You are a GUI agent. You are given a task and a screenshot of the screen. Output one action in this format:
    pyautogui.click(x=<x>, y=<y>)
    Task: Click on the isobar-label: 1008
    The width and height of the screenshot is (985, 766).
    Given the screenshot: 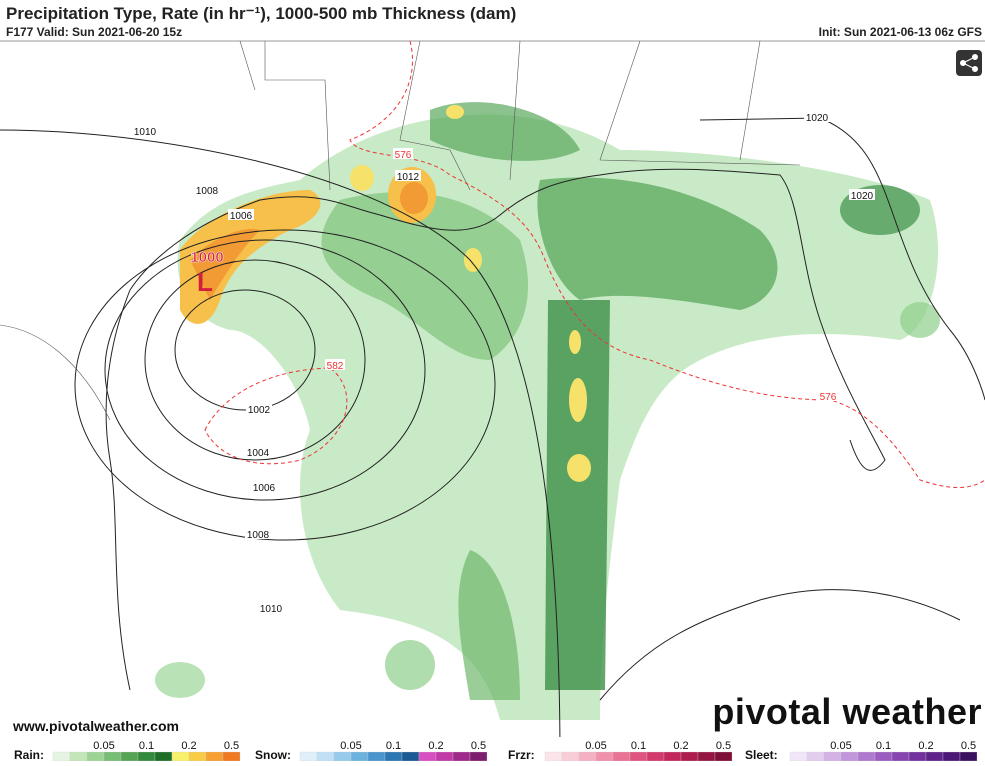 What is the action you would take?
    pyautogui.click(x=207, y=191)
    